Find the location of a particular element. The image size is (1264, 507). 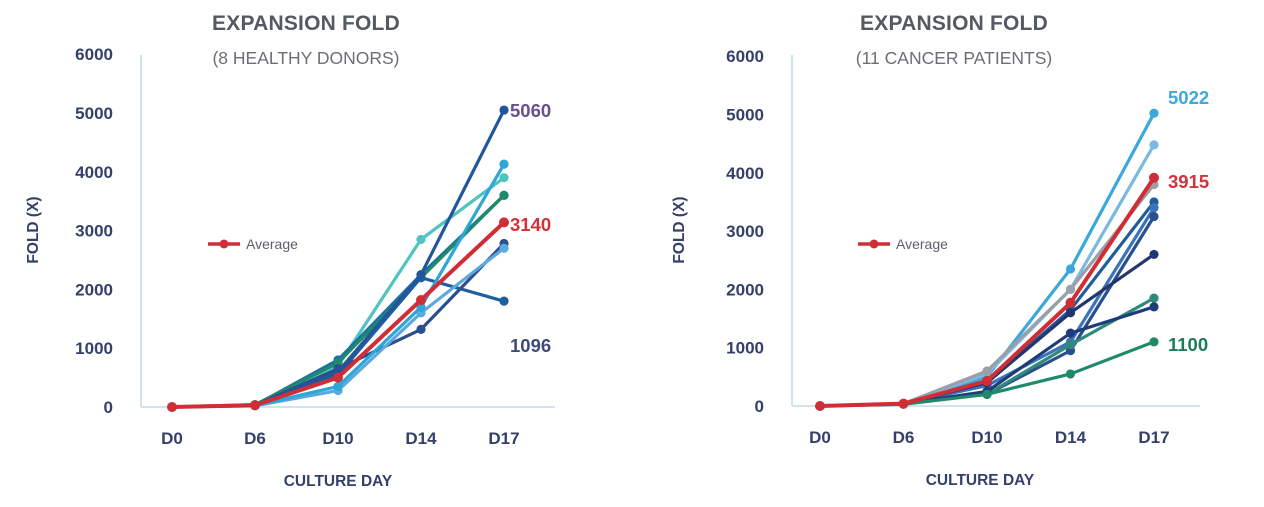

value-annotation: 1096 is located at coordinates (530, 345).